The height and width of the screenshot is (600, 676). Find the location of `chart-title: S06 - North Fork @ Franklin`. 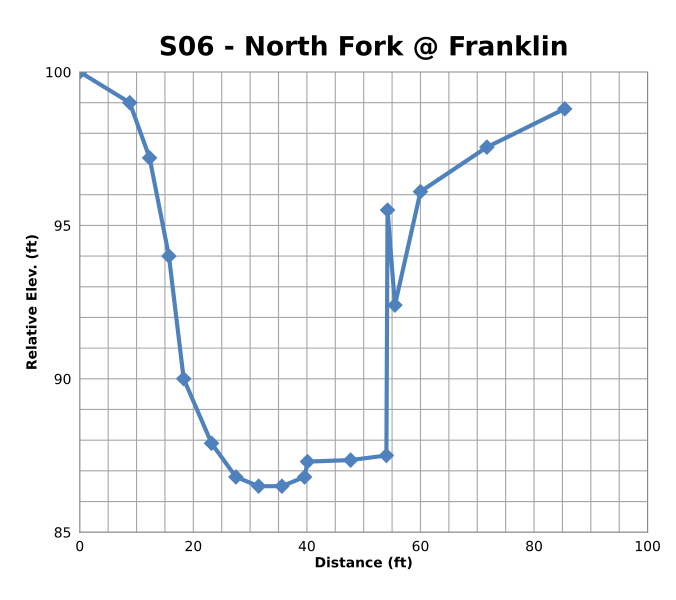

chart-title: S06 - North Fork @ Franklin is located at coordinates (363, 47).